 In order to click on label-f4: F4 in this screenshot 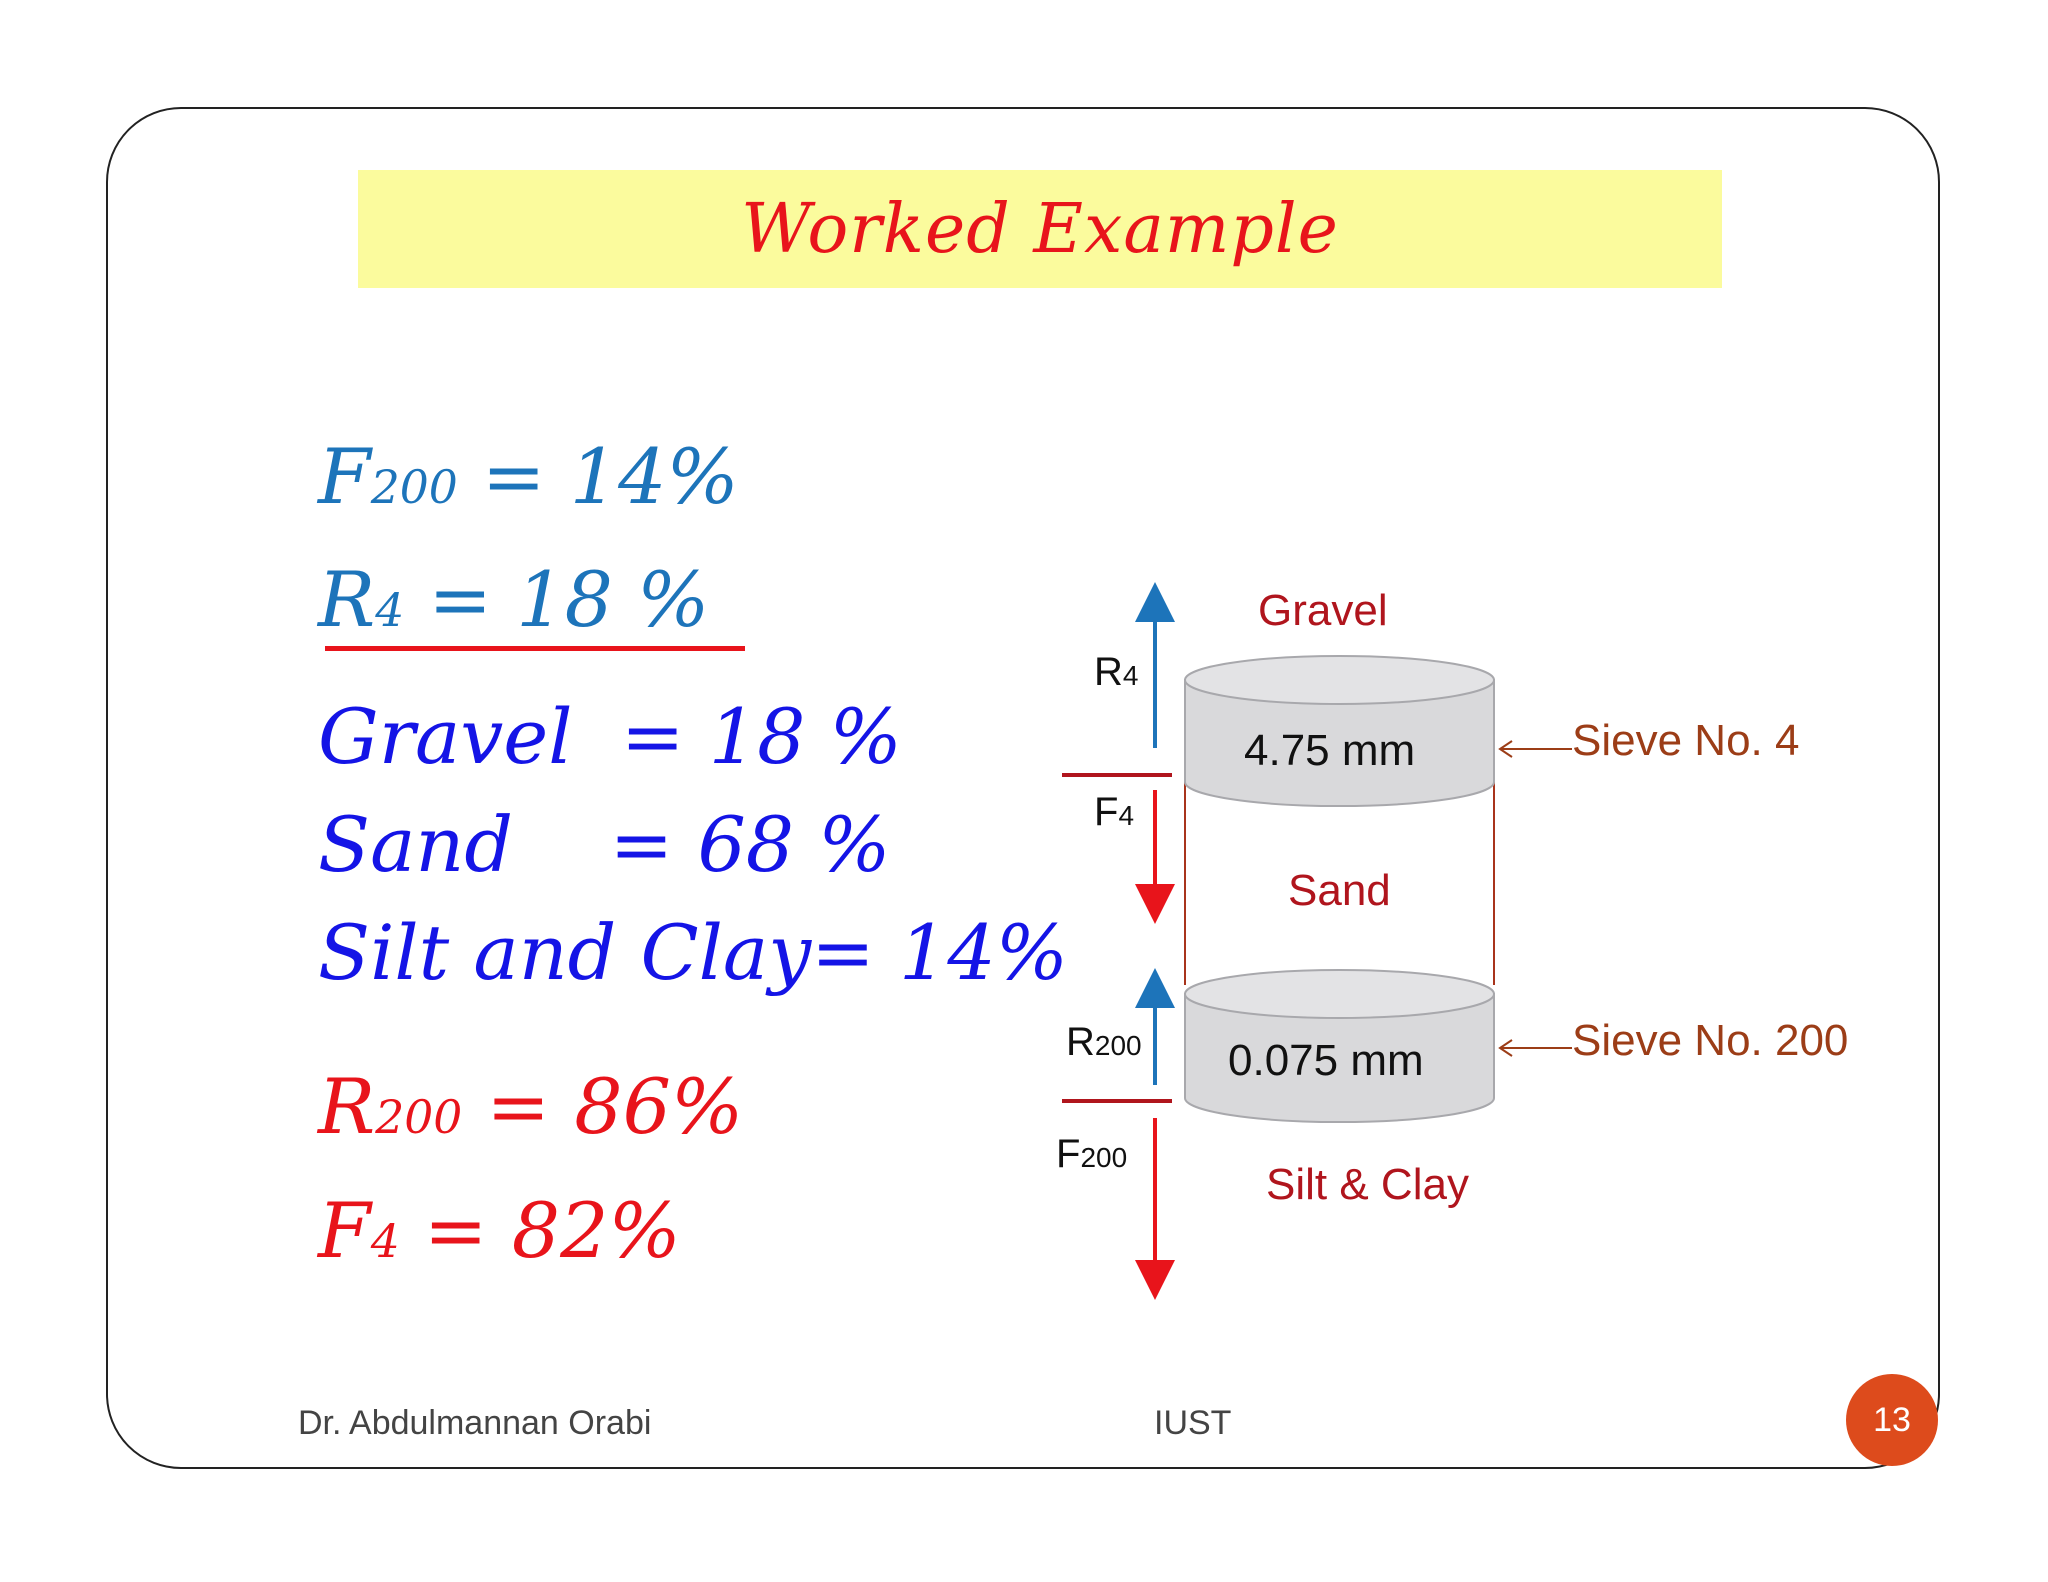, I will do `click(1114, 812)`.